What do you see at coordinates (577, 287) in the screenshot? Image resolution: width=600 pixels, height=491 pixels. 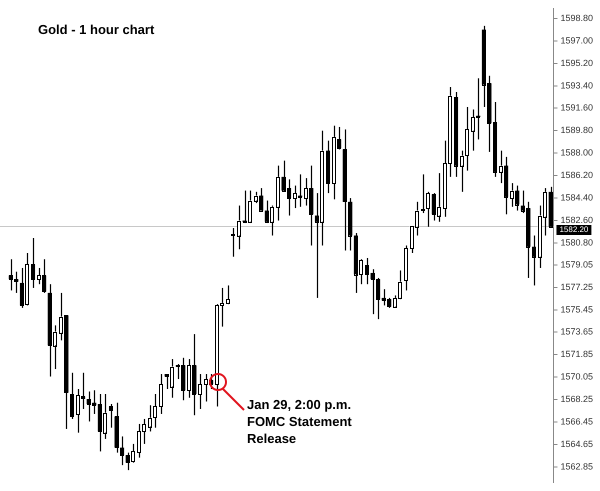 I see `y-tick-label: 1577.25` at bounding box center [577, 287].